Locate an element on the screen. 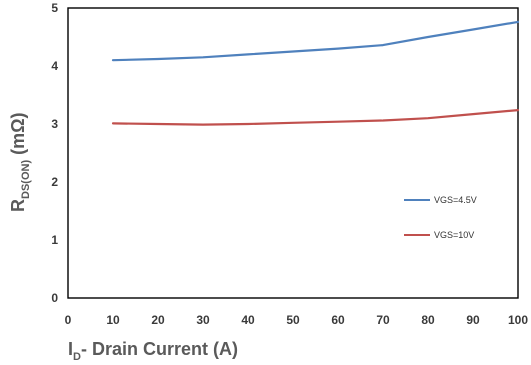 This screenshot has height=365, width=531. x-axis-title-sub: D is located at coordinates (77, 357).